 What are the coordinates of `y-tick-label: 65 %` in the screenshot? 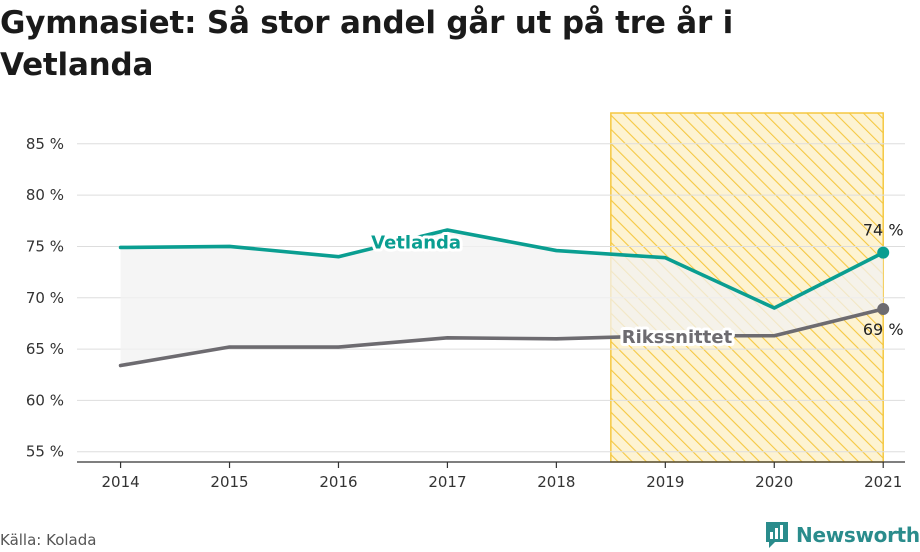 It's located at (45, 349).